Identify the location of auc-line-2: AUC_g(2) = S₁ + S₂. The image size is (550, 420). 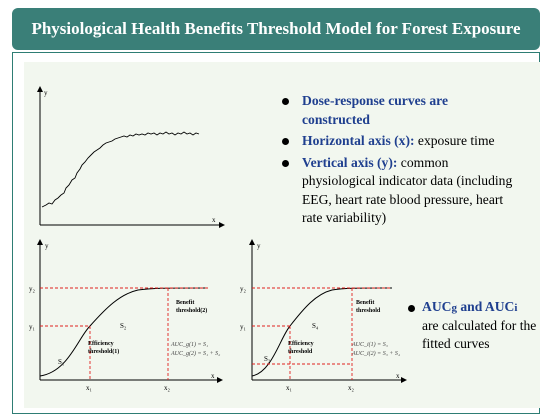
(195, 353).